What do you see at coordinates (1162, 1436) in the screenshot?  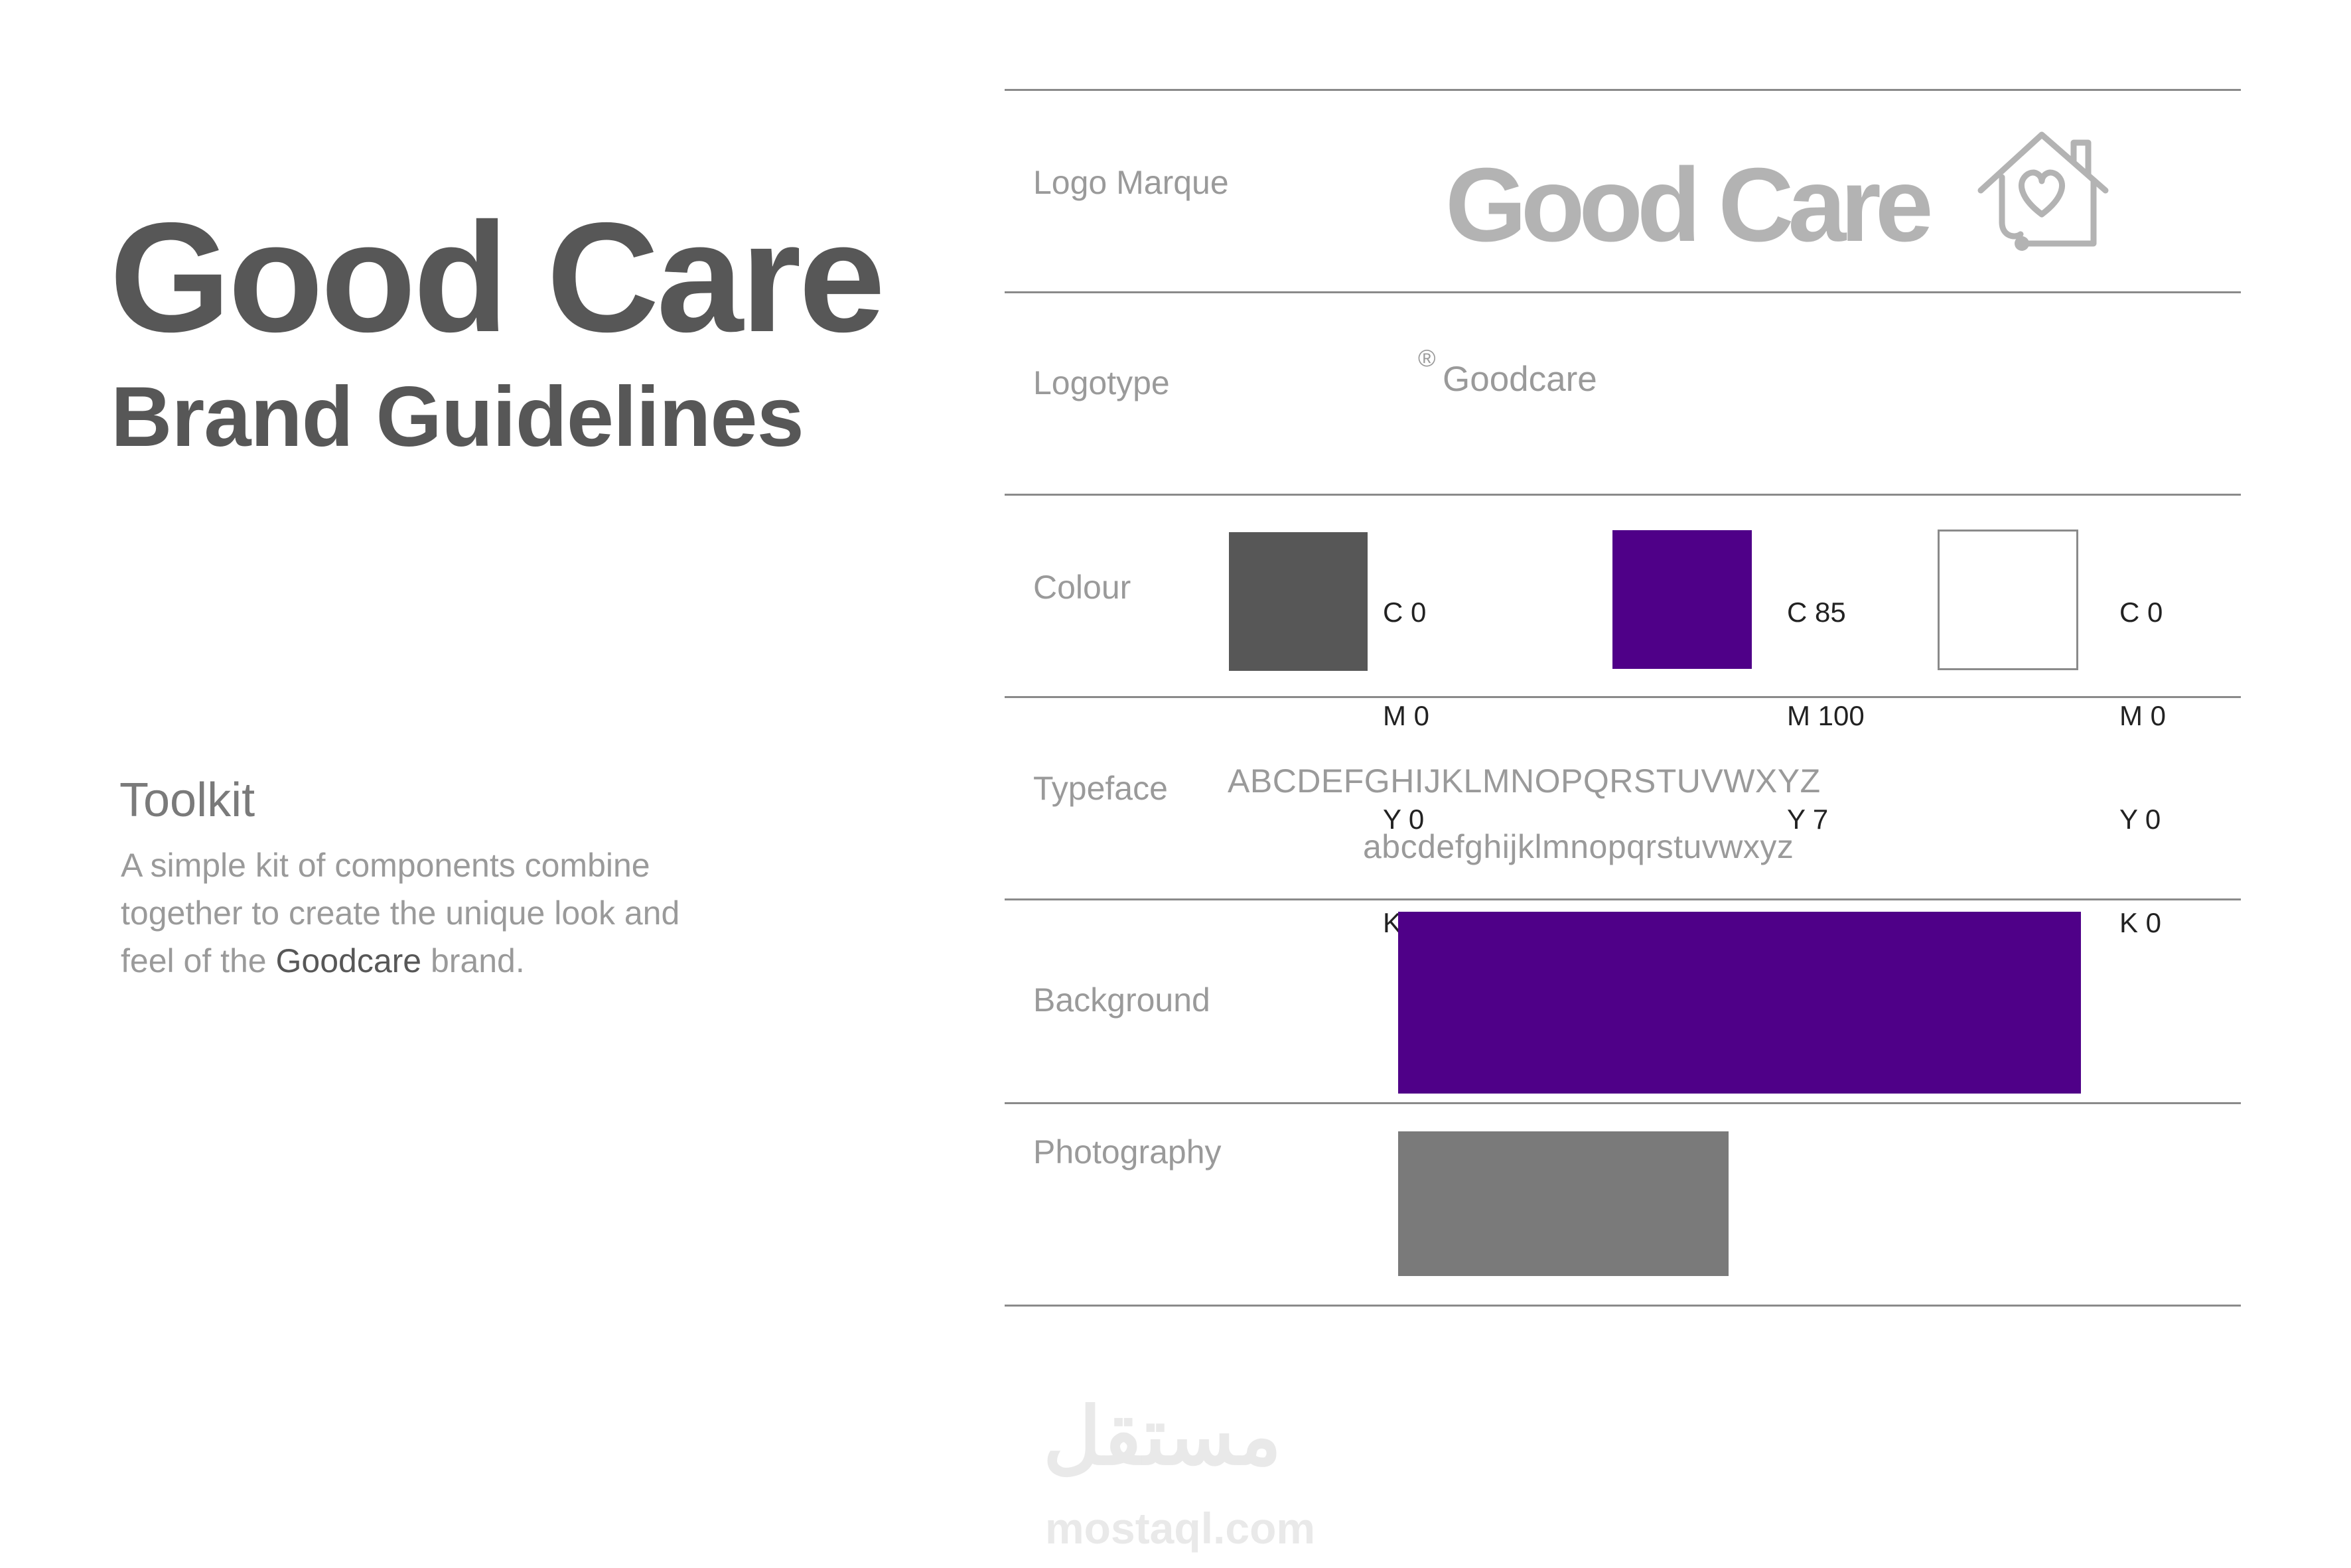 I see `watermark-arabic: مستقل` at bounding box center [1162, 1436].